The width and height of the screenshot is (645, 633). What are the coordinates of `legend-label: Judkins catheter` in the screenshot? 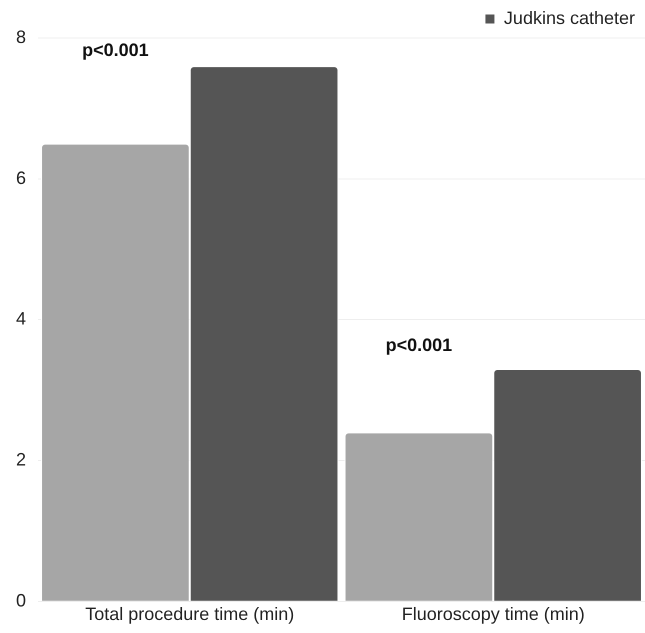 It's located at (570, 18).